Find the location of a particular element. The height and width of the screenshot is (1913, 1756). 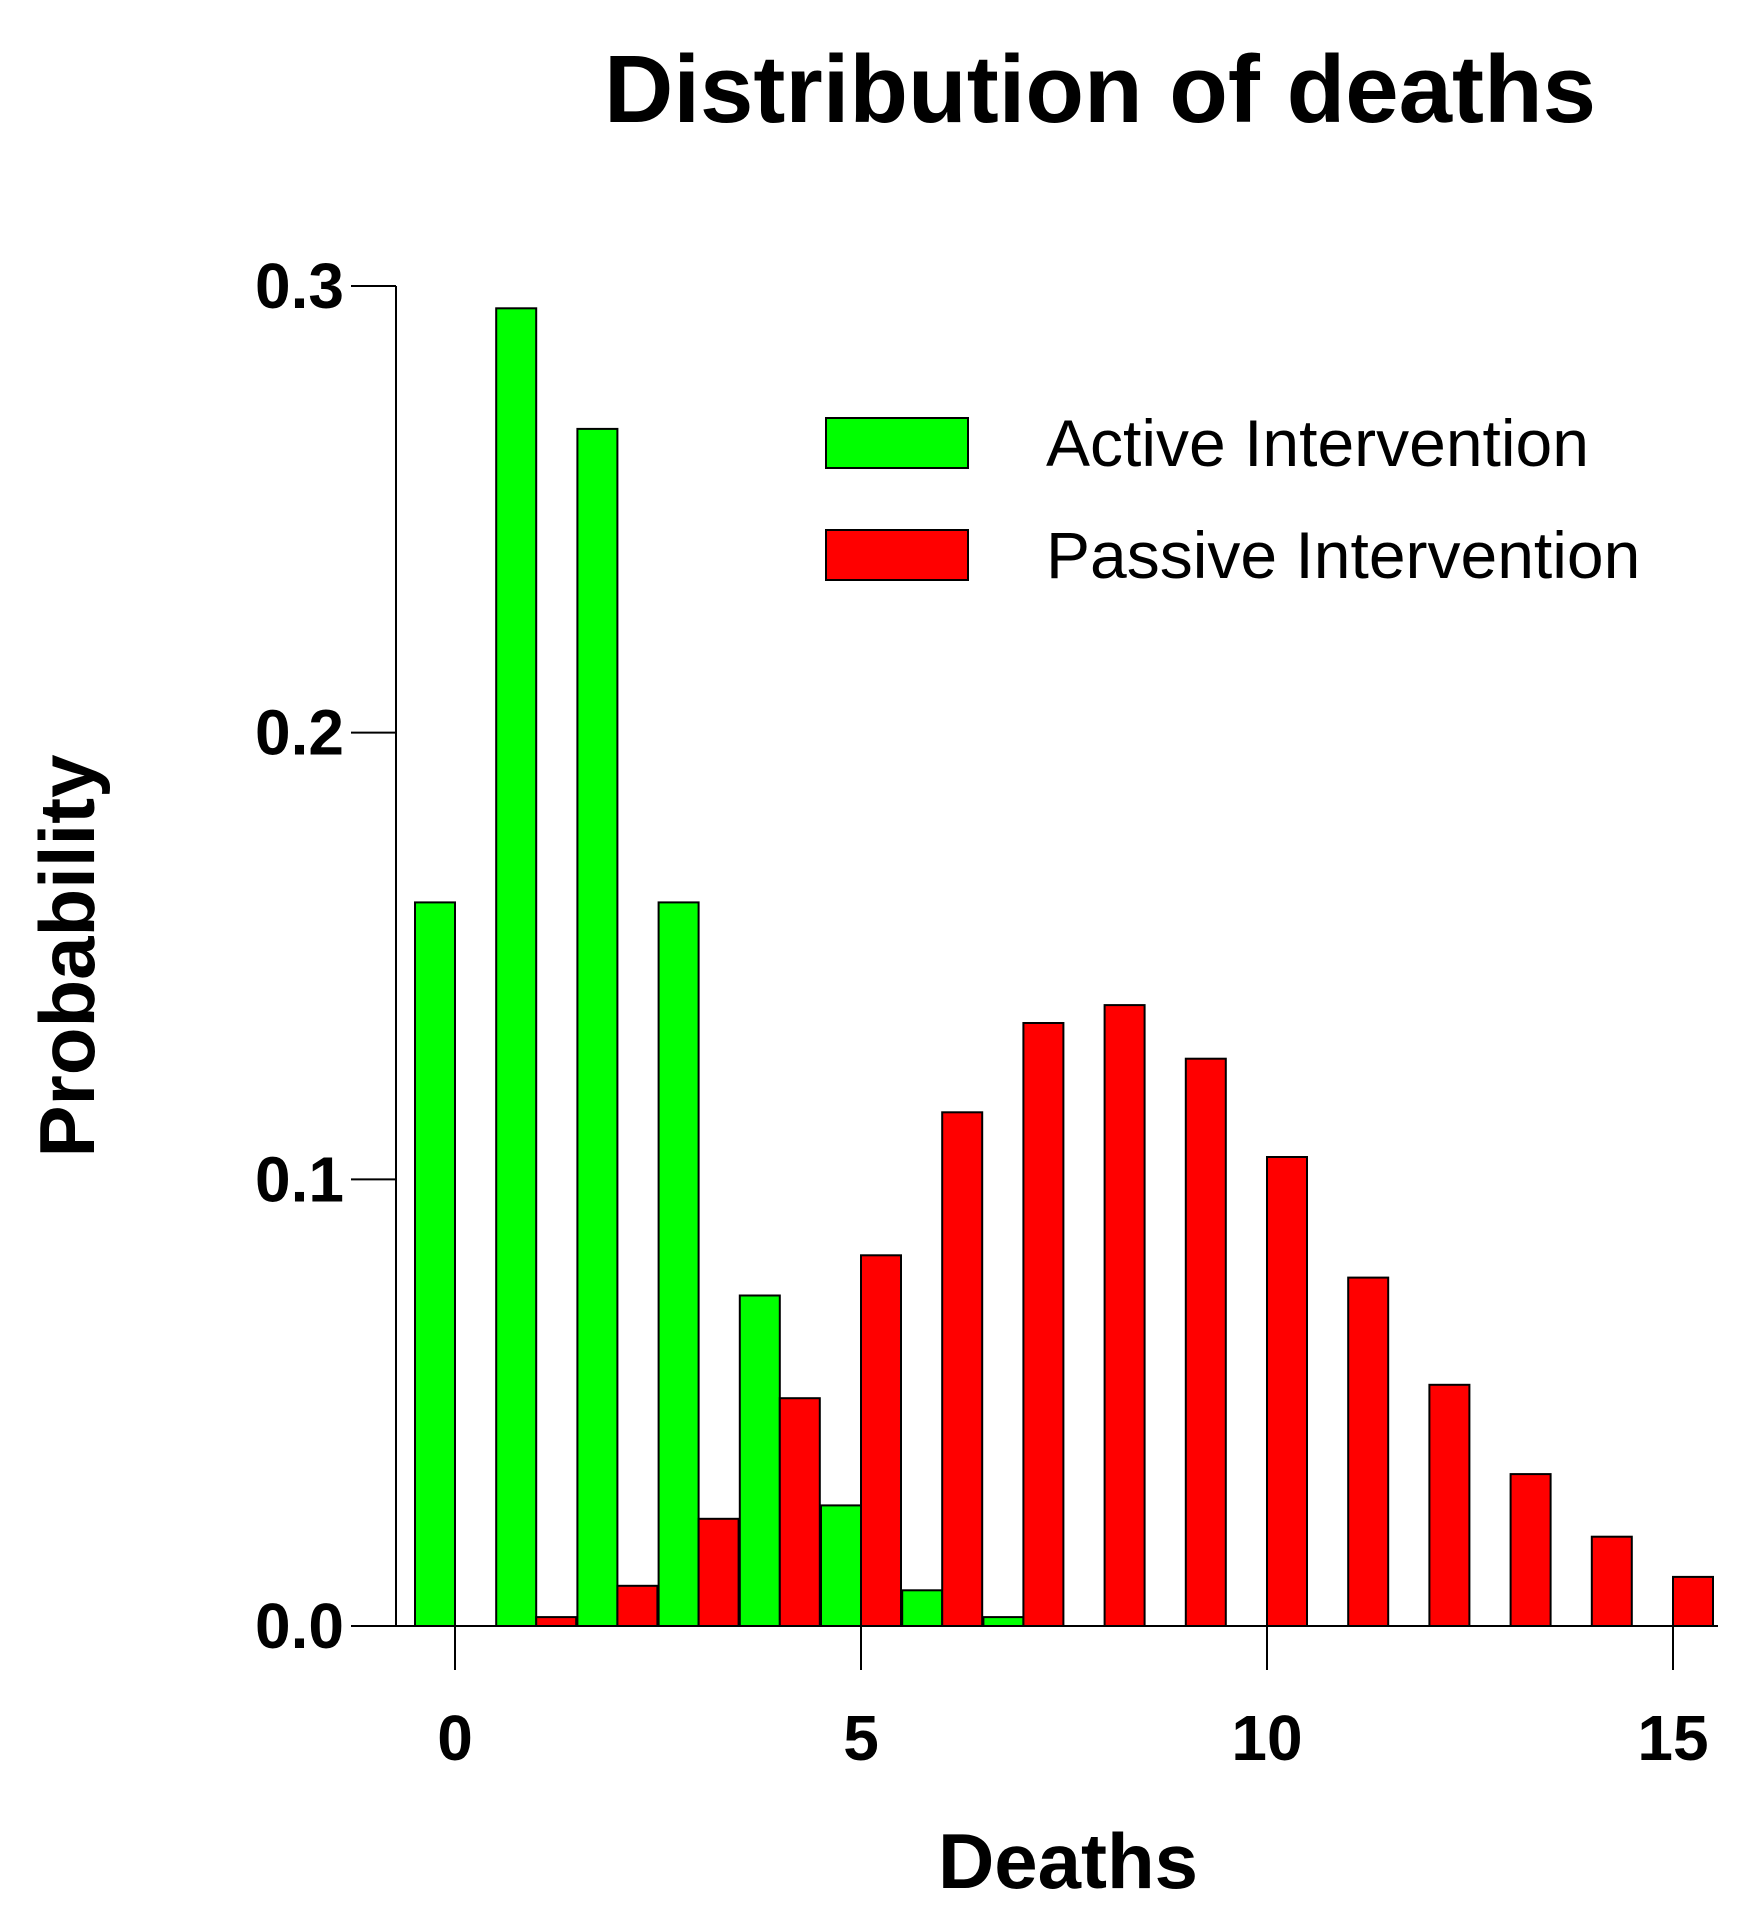

x-tick-label: 0 is located at coordinates (455, 1738).